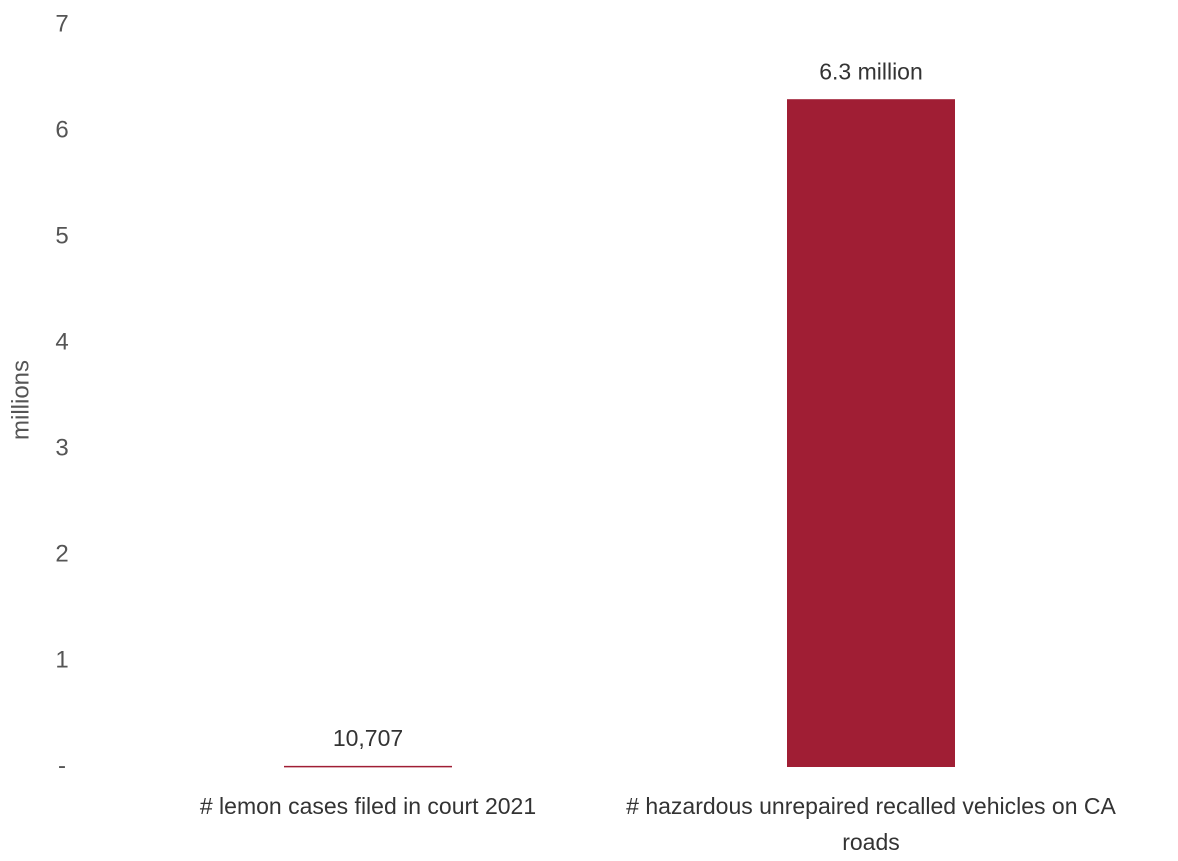  Describe the element at coordinates (871, 71) in the screenshot. I see `value-label: 6.3 million` at that location.